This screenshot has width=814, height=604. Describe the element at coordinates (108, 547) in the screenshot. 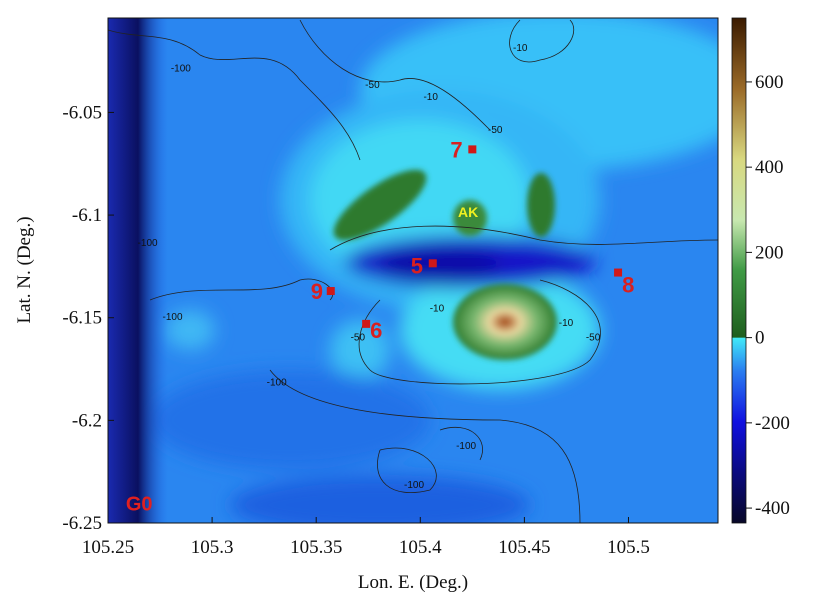

I see `x-tick-label: 105.25` at that location.